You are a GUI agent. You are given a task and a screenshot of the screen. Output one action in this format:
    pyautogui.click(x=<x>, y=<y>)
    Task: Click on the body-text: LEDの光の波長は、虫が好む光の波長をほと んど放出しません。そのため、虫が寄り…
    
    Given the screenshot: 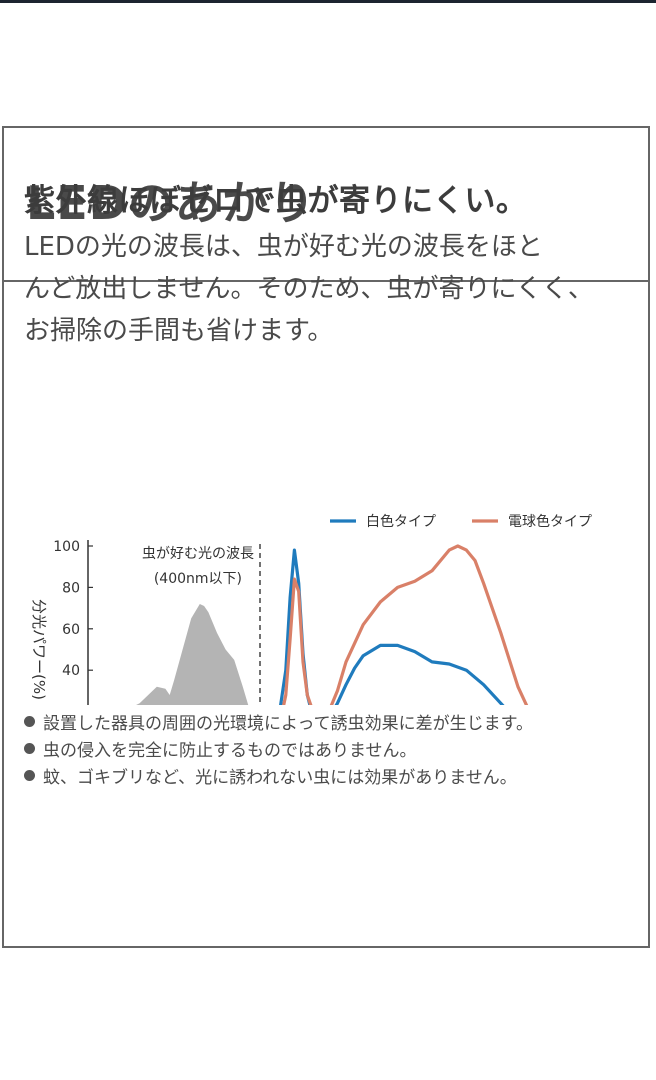 What is the action you would take?
    pyautogui.click(x=329, y=289)
    